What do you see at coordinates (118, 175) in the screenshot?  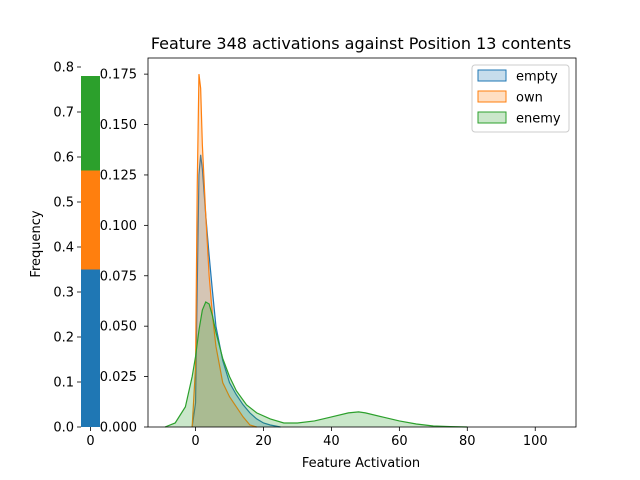 I see `density-y-tick-label: 0.125` at bounding box center [118, 175].